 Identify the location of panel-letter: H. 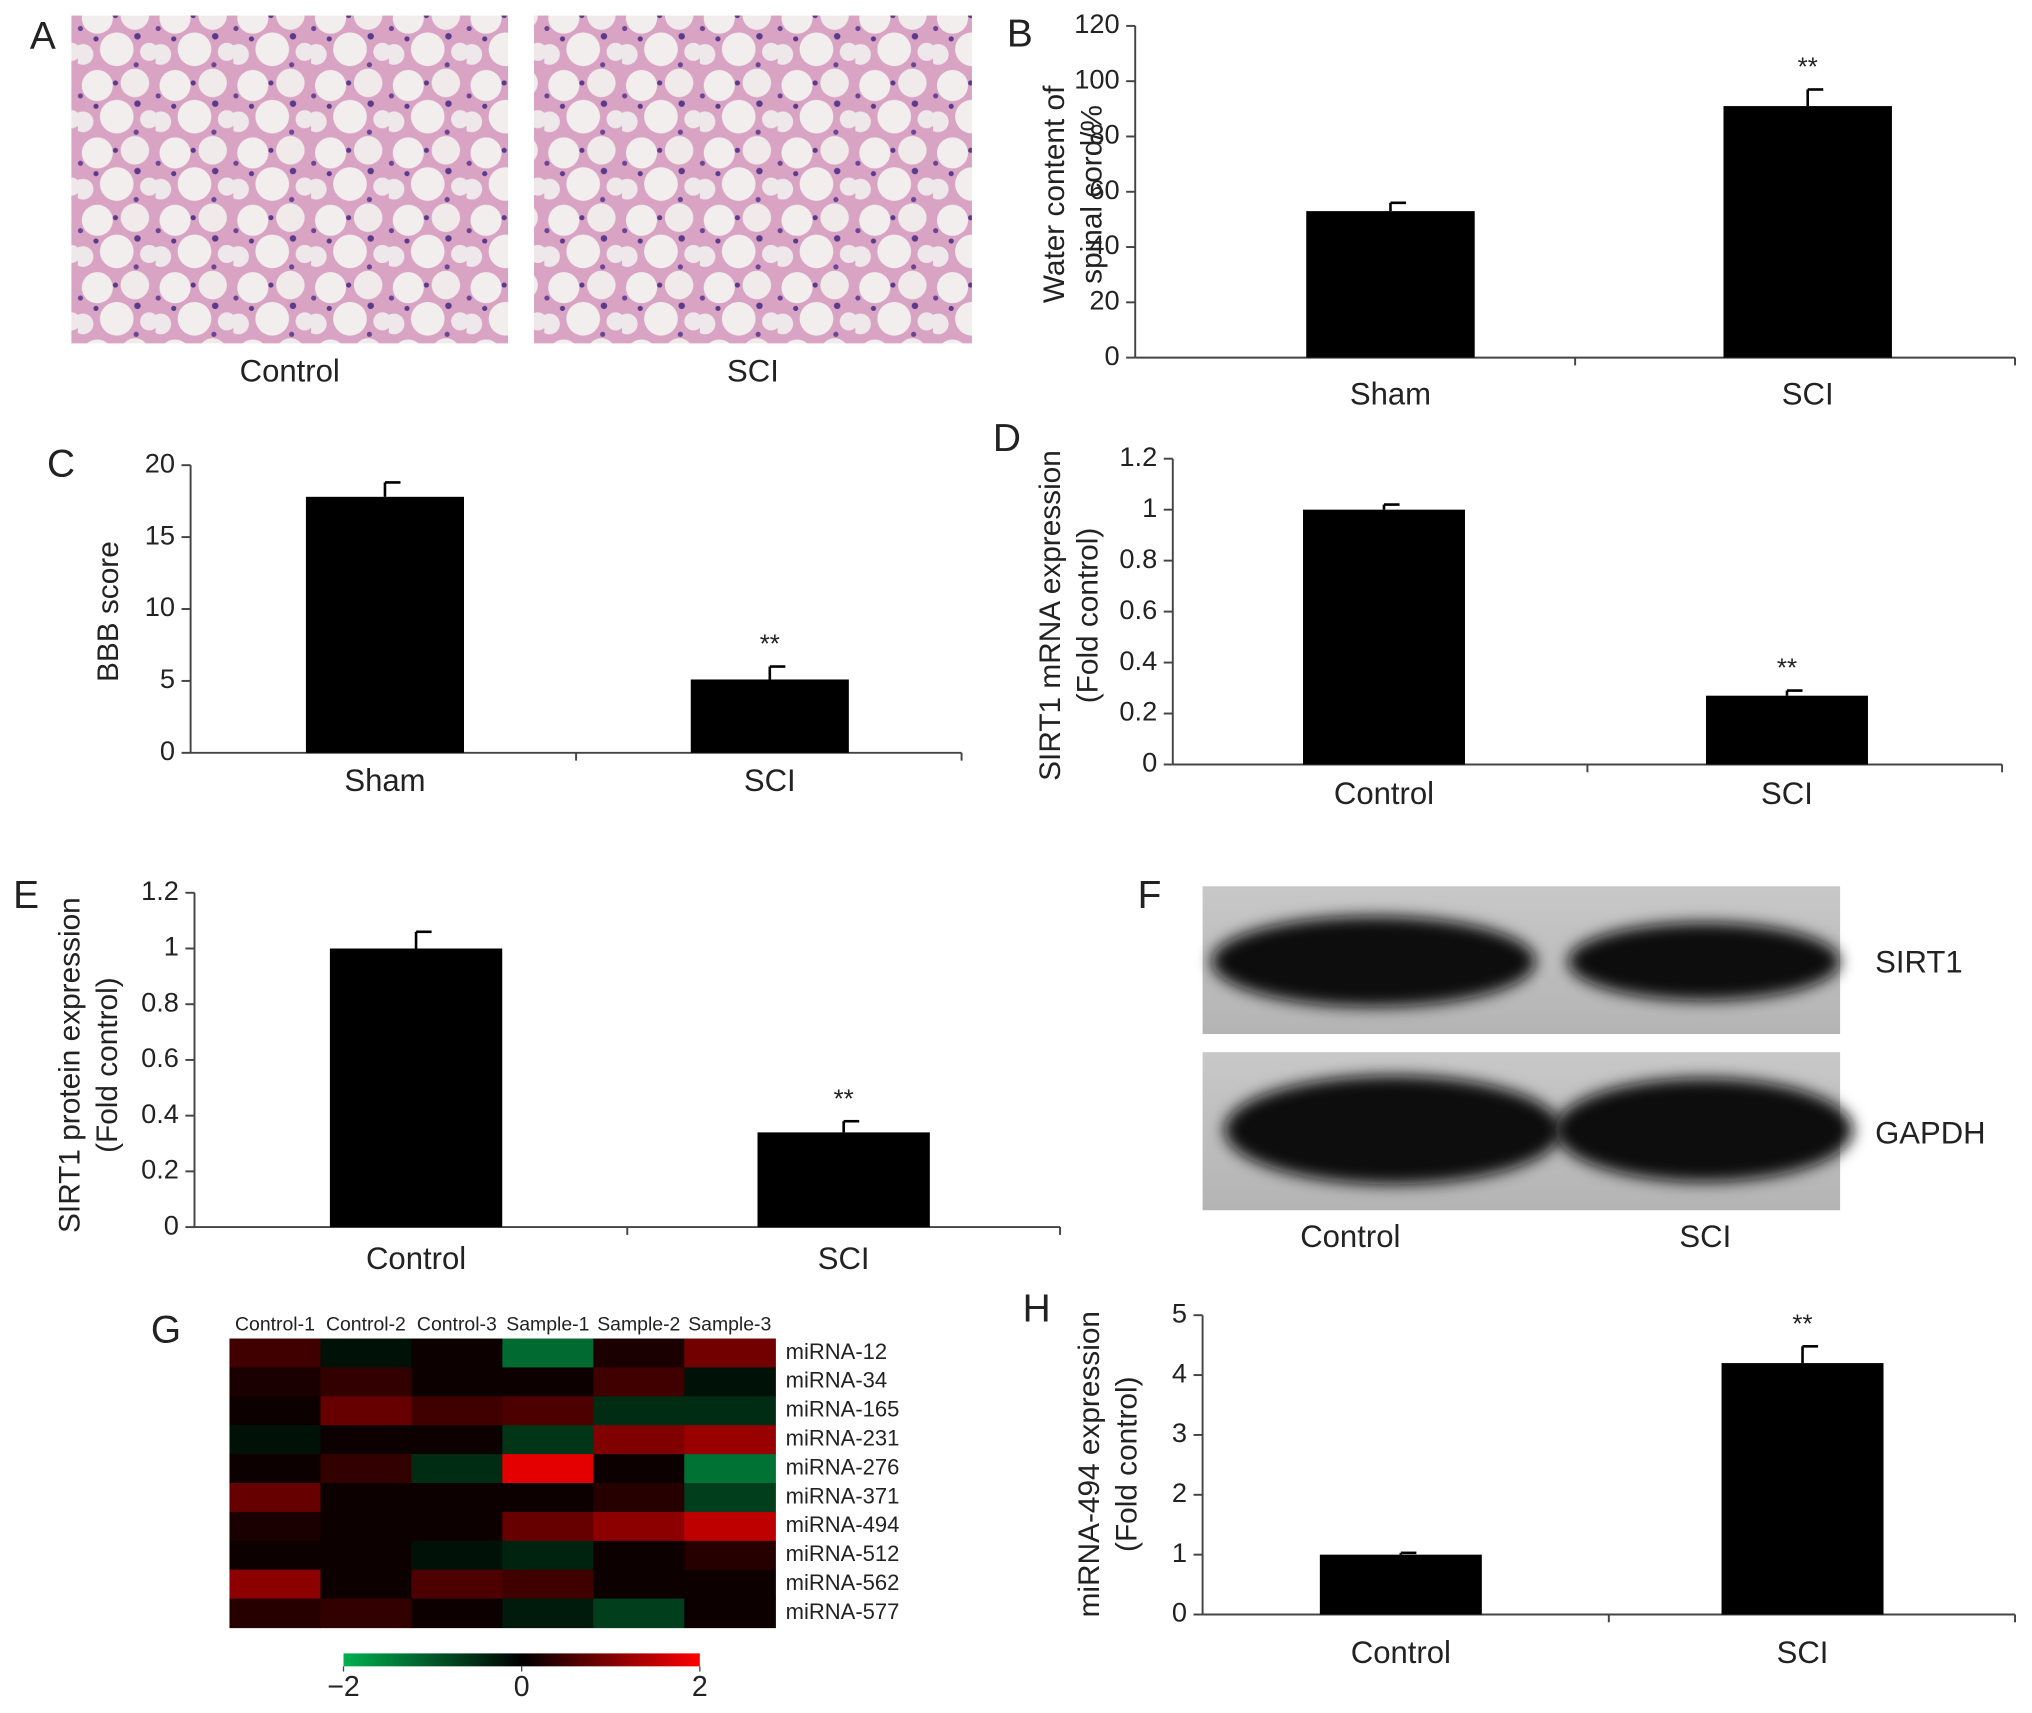
(1037, 1309).